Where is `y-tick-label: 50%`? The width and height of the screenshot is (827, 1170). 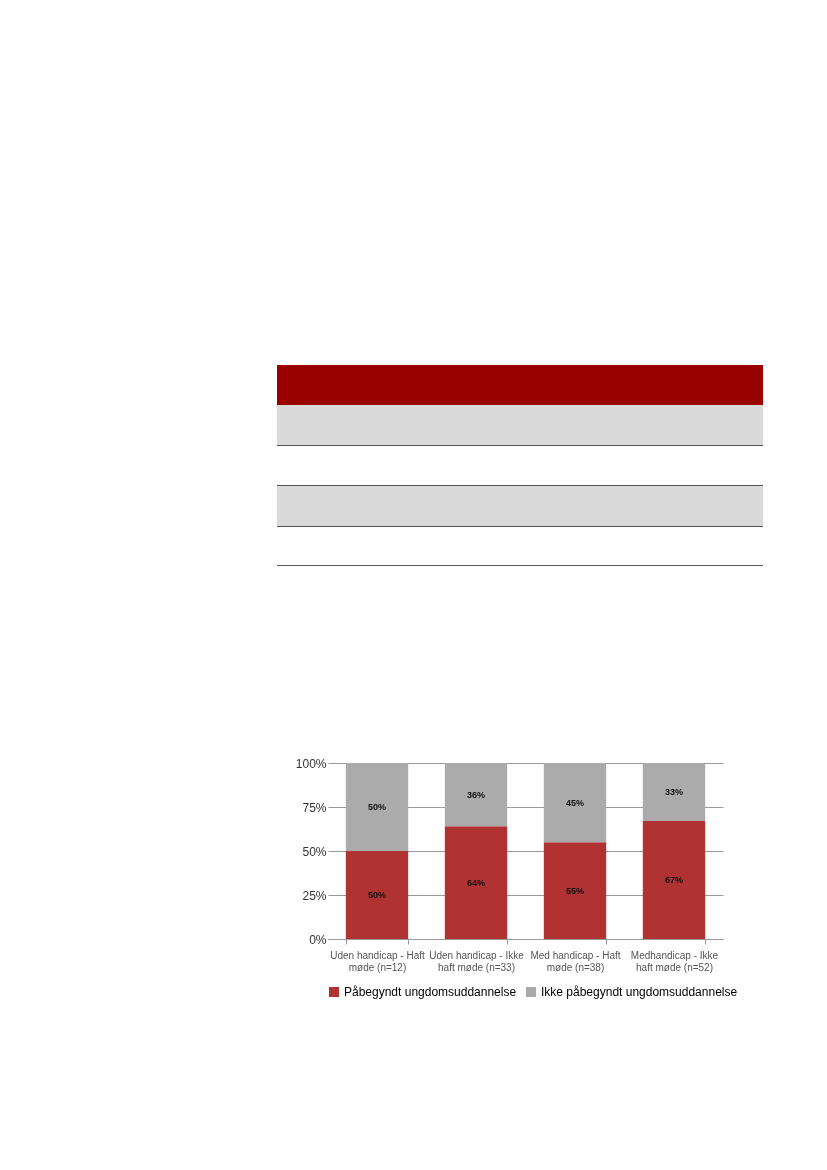
y-tick-label: 50% is located at coordinates (314, 851).